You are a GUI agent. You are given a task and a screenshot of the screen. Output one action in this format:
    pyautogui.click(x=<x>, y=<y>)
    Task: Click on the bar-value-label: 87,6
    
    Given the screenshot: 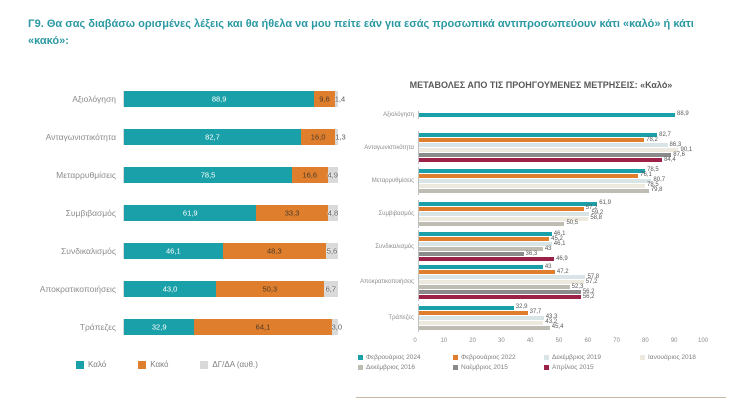 What is the action you would take?
    pyautogui.click(x=679, y=154)
    